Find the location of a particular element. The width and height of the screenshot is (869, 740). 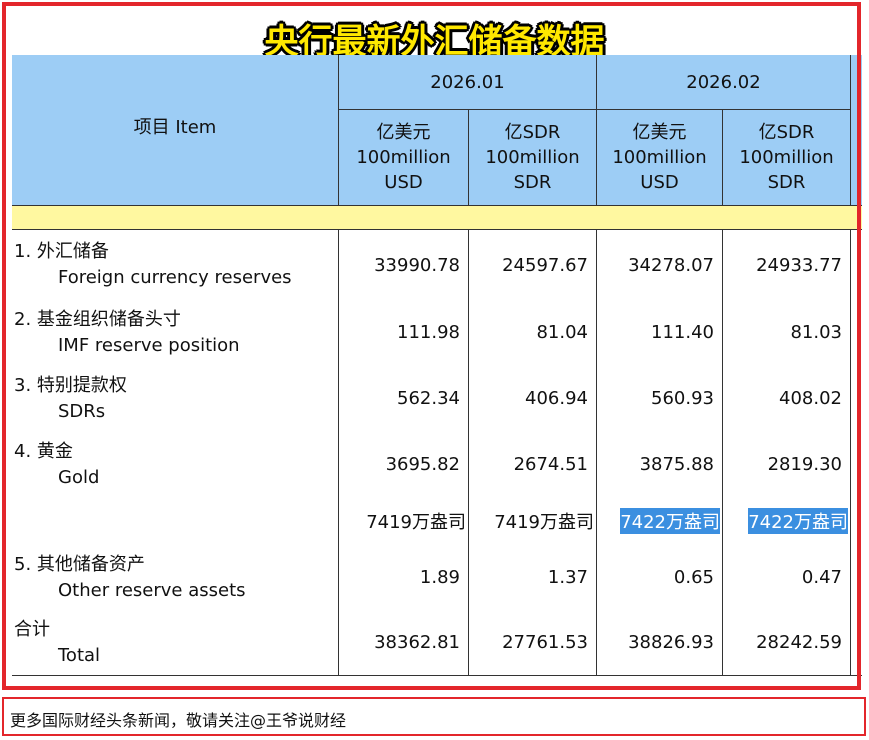

value-cell: 81.04 is located at coordinates (532, 332).